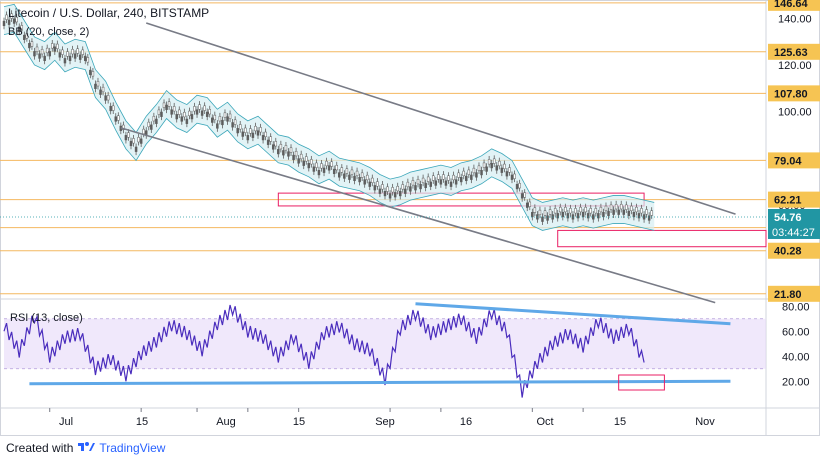 This screenshot has height=464, width=820. I want to click on time-axis-tick: 15, so click(620, 422).